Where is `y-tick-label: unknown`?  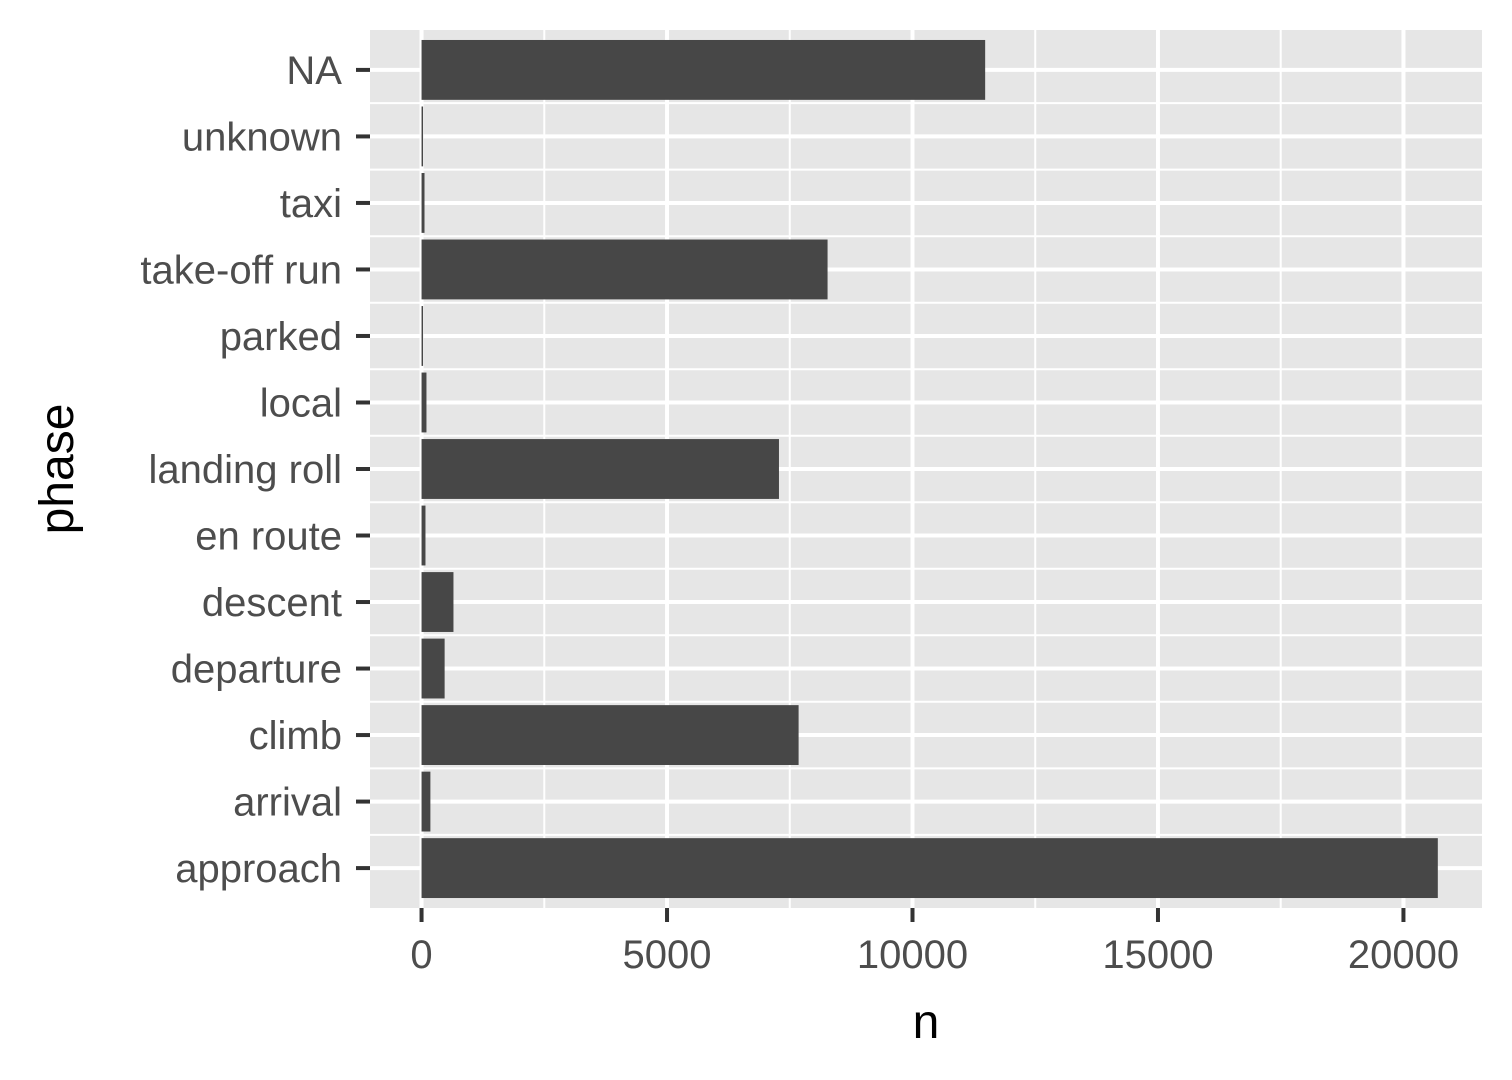 y-tick-label: unknown is located at coordinates (262, 137).